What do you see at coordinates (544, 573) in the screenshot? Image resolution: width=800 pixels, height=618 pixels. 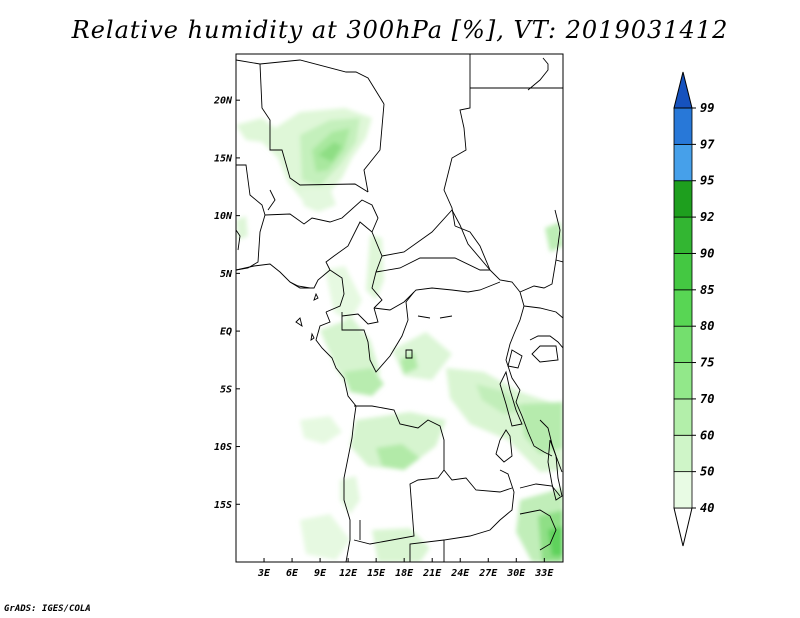 I see `lon-tick-label: 33E` at bounding box center [544, 573].